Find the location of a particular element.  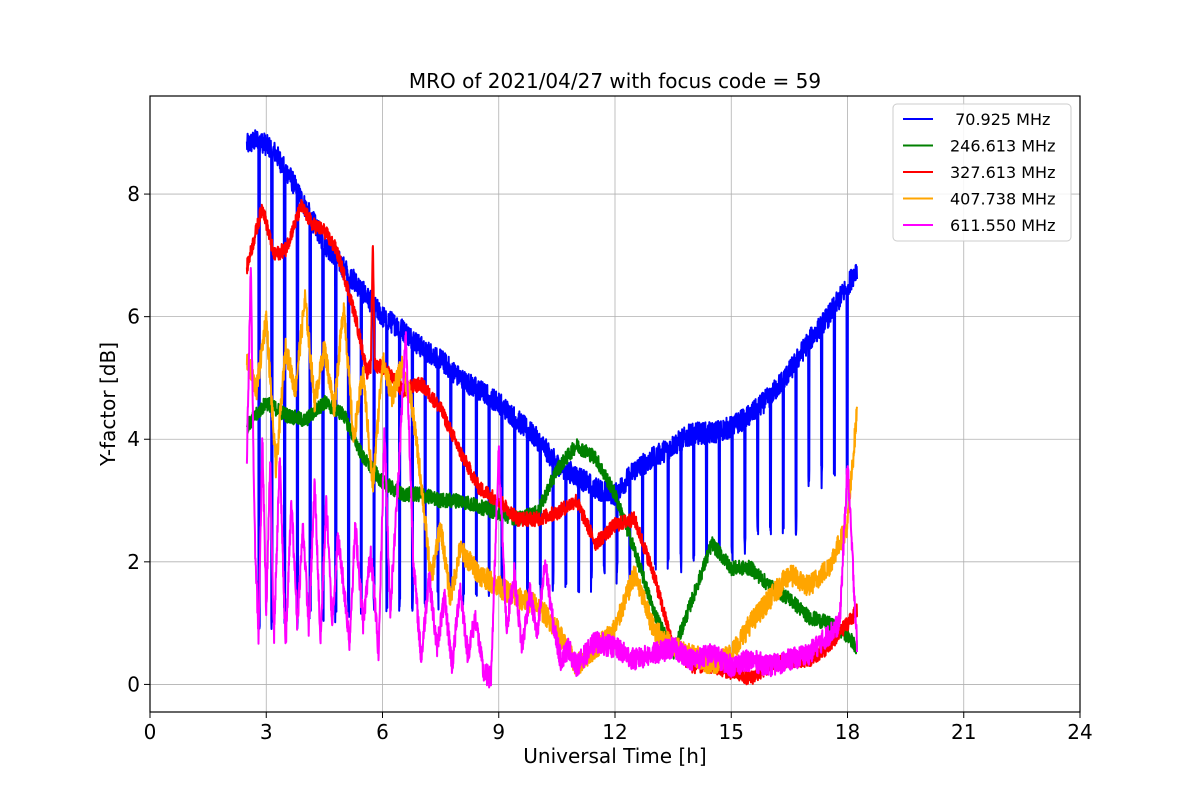

x-tick-label: 21 is located at coordinates (963, 732).